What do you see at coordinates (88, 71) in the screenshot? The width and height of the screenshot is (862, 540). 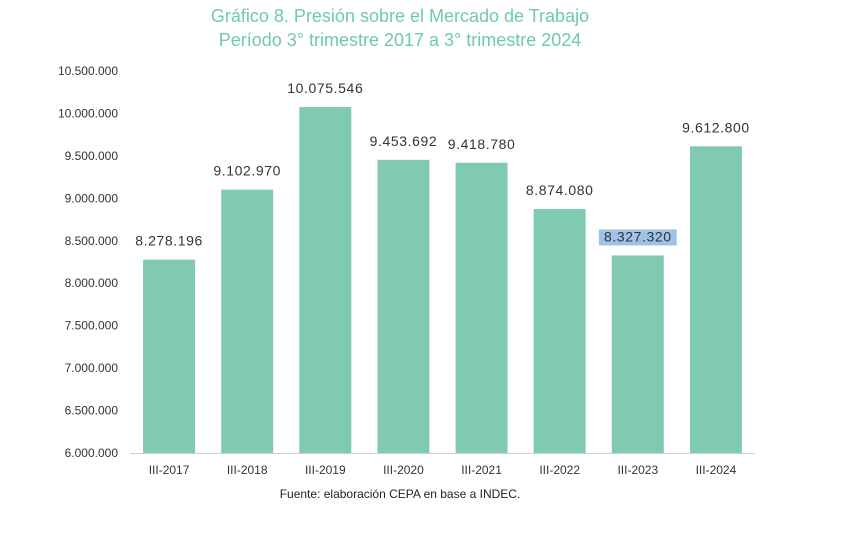 I see `y-tick-label: 10.500.000` at bounding box center [88, 71].